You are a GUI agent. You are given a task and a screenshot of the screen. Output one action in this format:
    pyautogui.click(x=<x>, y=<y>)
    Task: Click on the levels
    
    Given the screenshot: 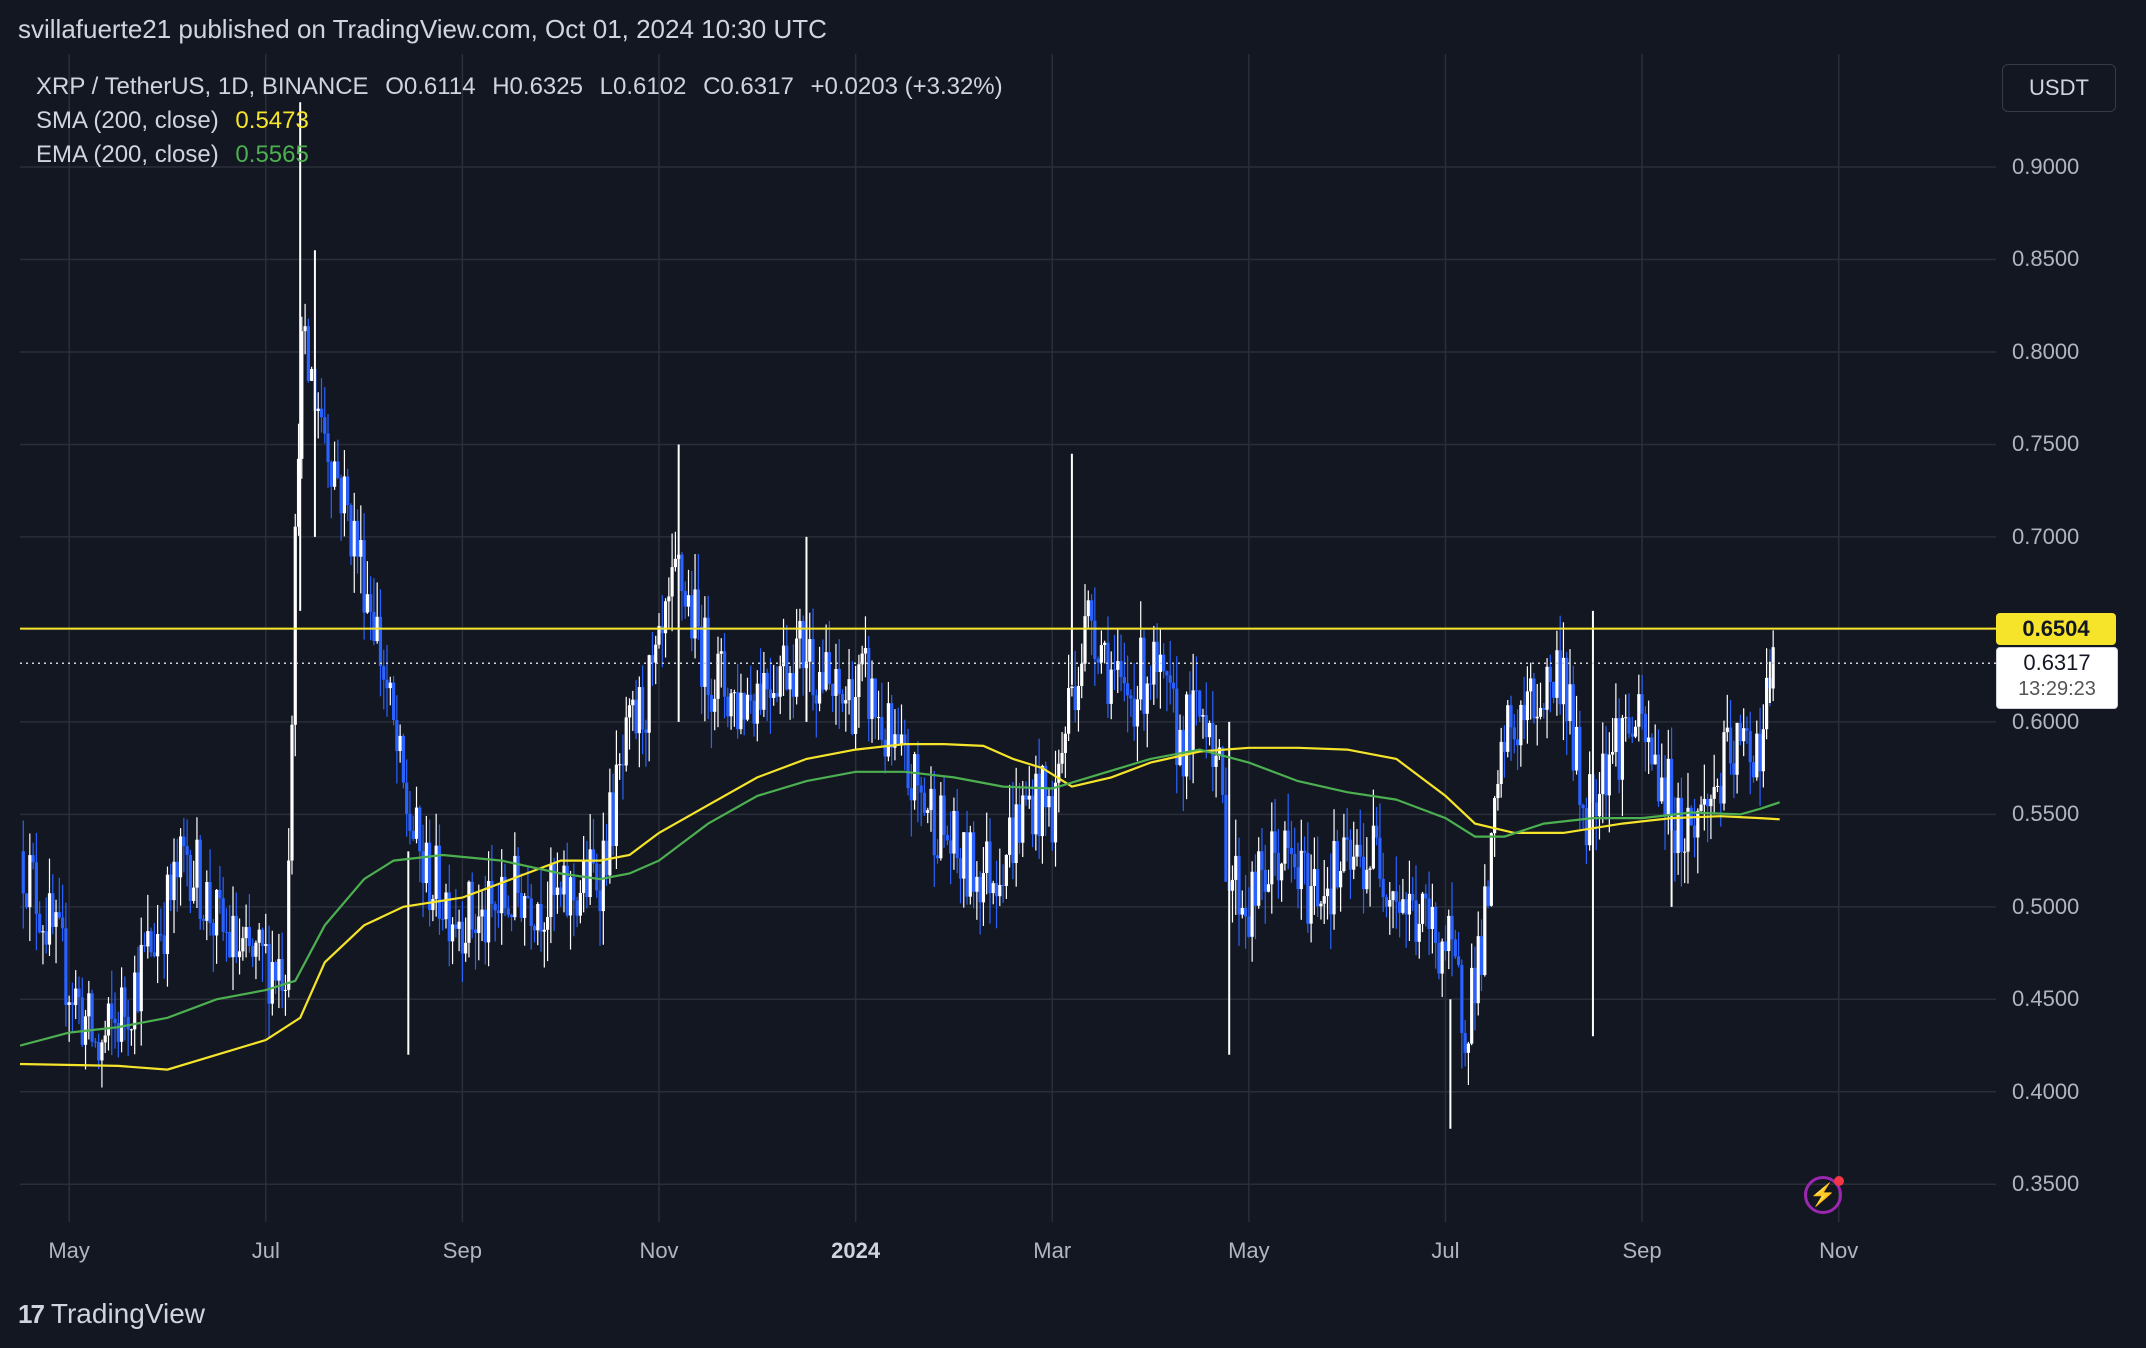 What is the action you would take?
    pyautogui.click(x=1008, y=645)
    